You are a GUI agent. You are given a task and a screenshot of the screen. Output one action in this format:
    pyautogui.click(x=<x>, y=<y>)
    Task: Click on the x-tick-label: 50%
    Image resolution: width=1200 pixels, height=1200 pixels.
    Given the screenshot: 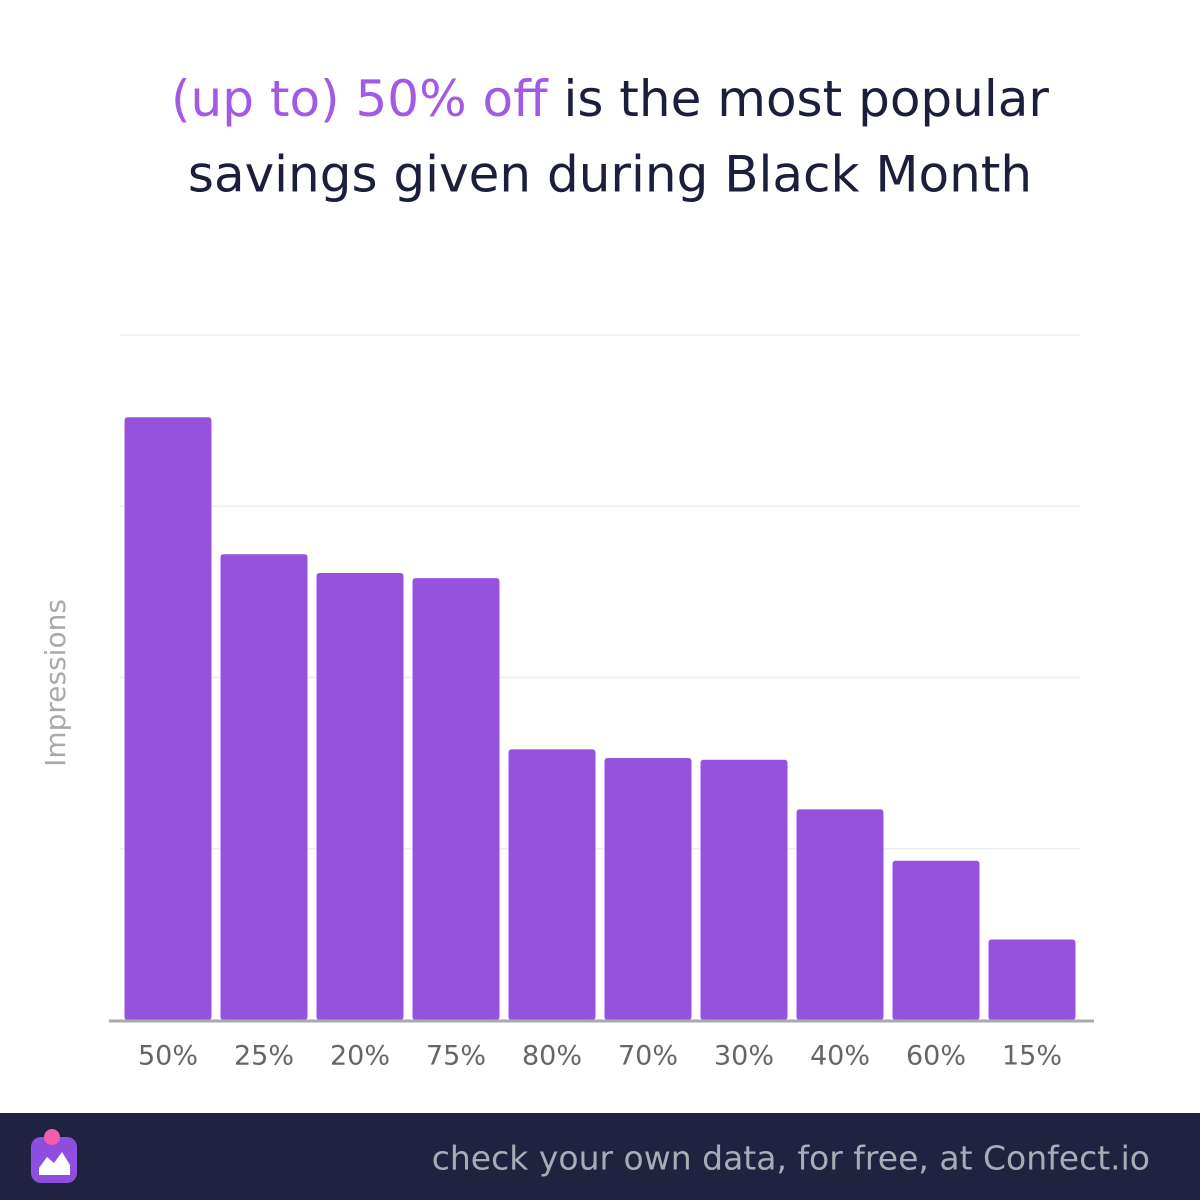 What is the action you would take?
    pyautogui.click(x=168, y=1056)
    